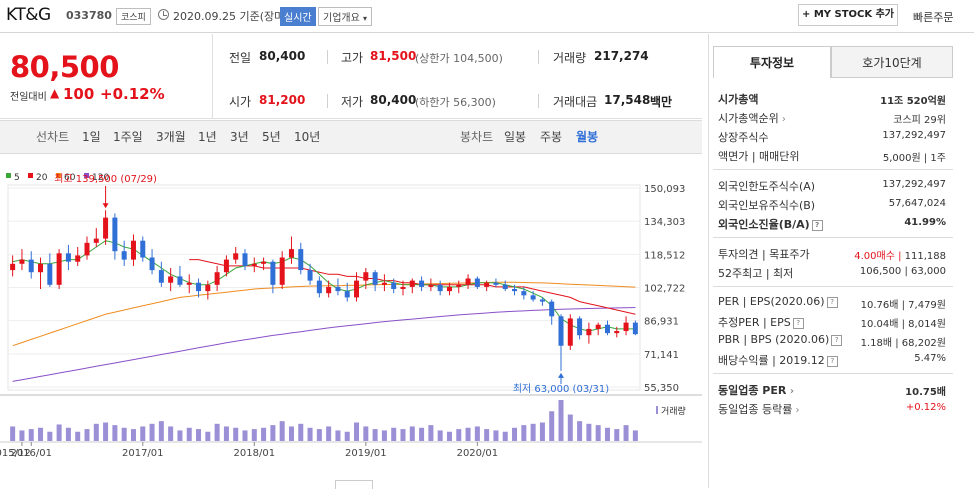  Describe the element at coordinates (759, 156) in the screenshot. I see `invest-row-label: 액면가 | 매매단위` at that location.